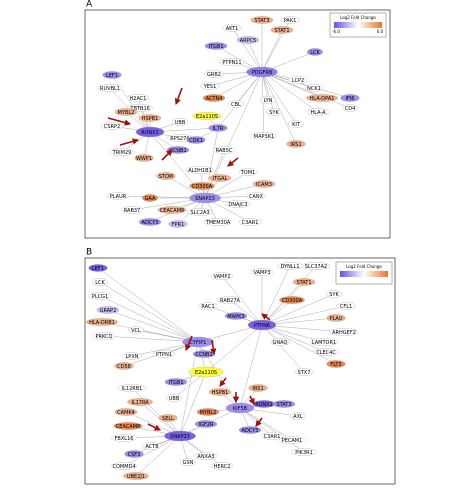  I want to click on node-label: CAMK4, so click(126, 413).